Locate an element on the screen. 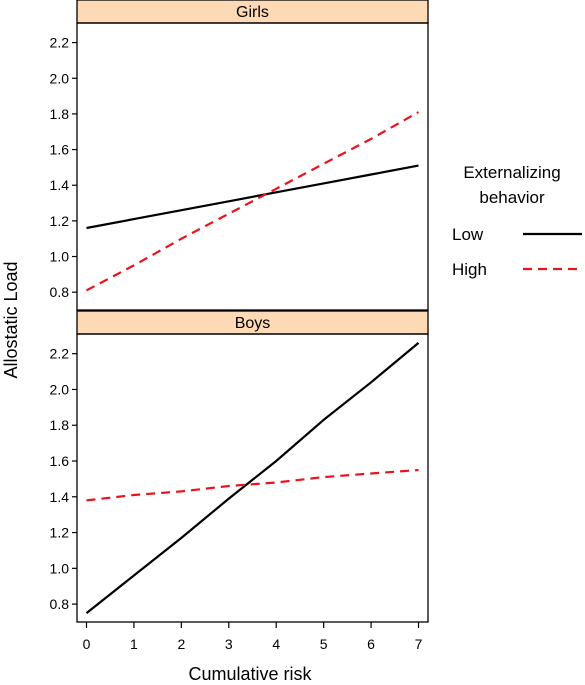 The width and height of the screenshot is (585, 685). x-tick-label: 5 is located at coordinates (324, 644).